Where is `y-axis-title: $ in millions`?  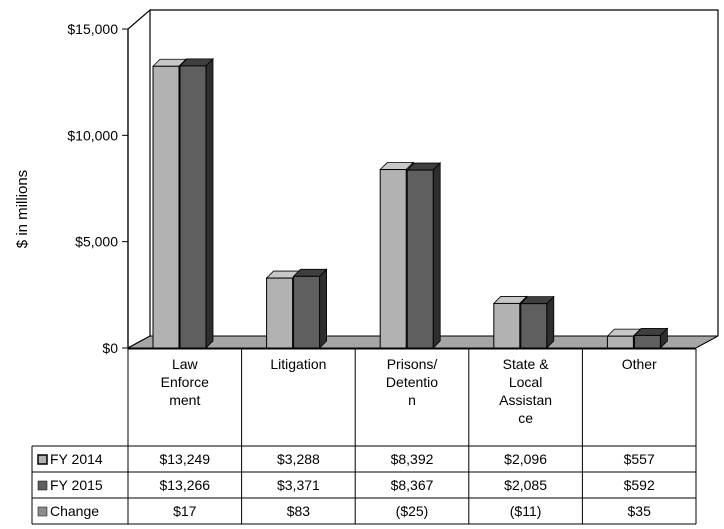 y-axis-title: $ in millions is located at coordinates (22, 209).